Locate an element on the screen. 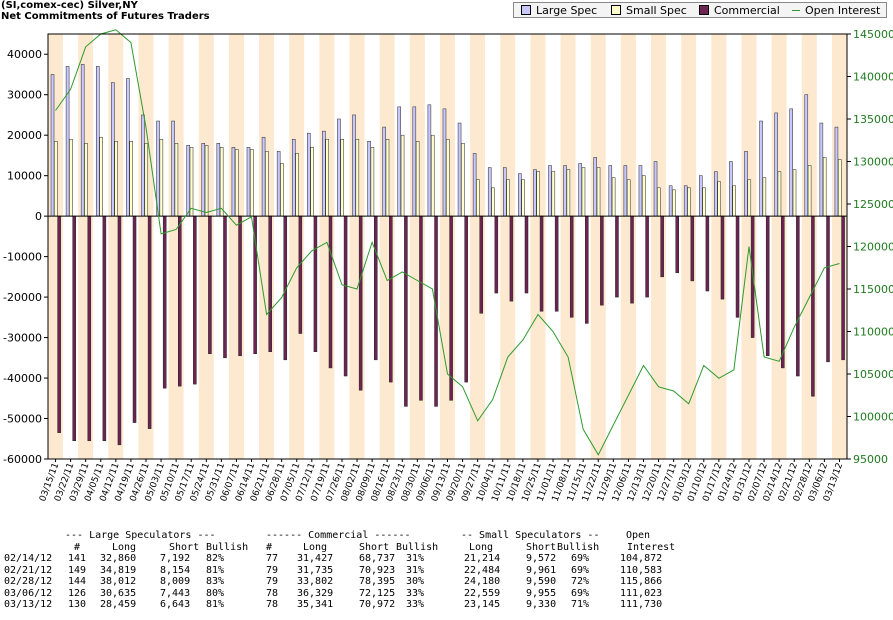 This screenshot has width=893, height=620. table-cell: 130 is located at coordinates (77, 604).